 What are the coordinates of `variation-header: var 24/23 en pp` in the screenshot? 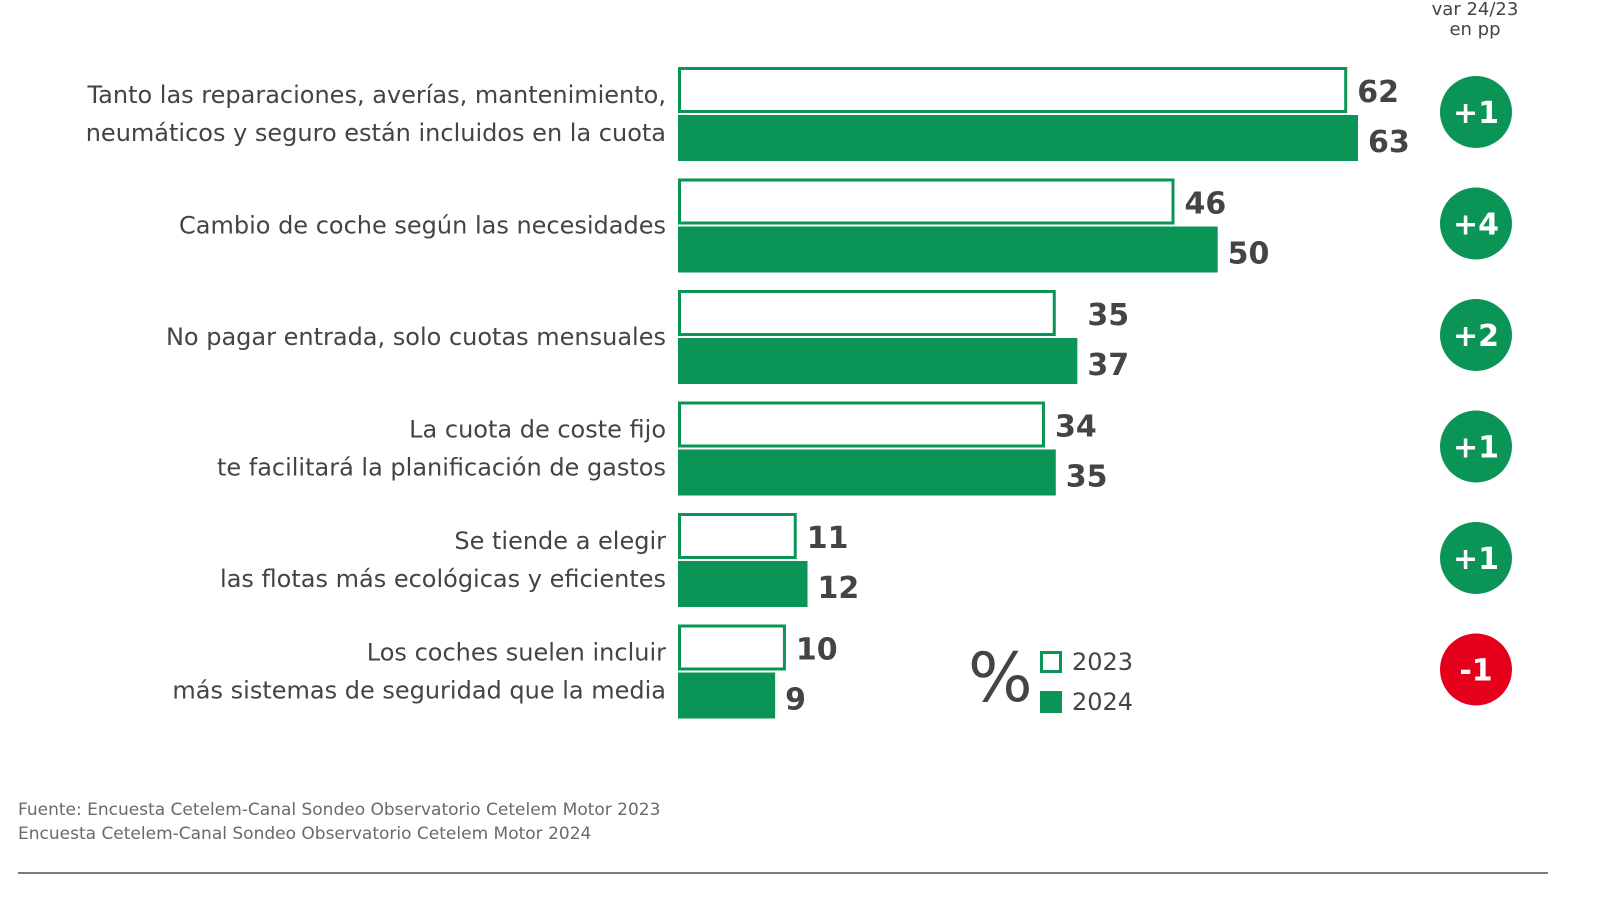 It's located at (1475, 20).